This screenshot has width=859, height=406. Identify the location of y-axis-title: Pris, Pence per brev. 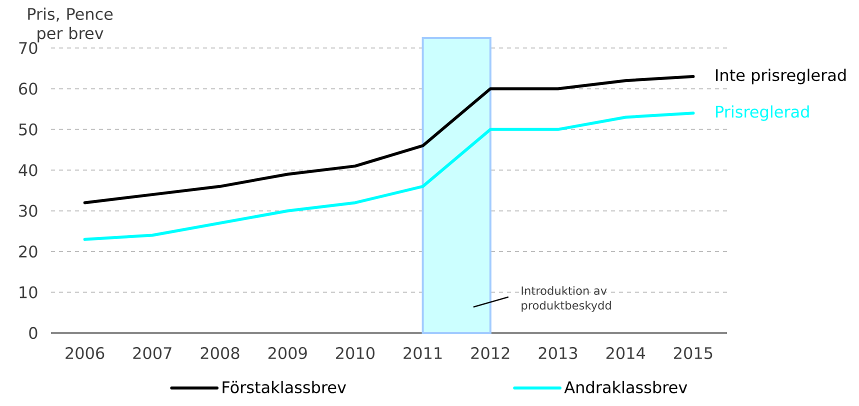
(70, 25).